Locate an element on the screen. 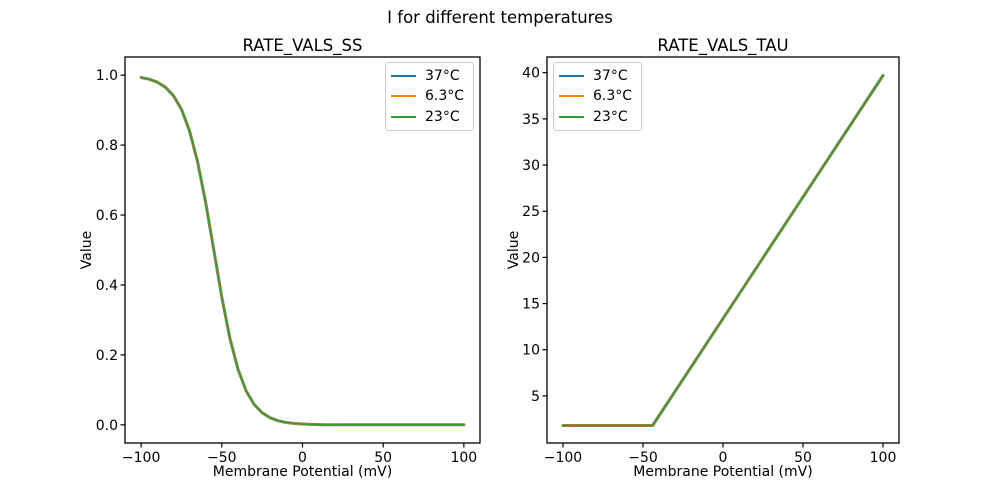 The image size is (1000, 500). y-axis-label-tau: Value is located at coordinates (514, 250).